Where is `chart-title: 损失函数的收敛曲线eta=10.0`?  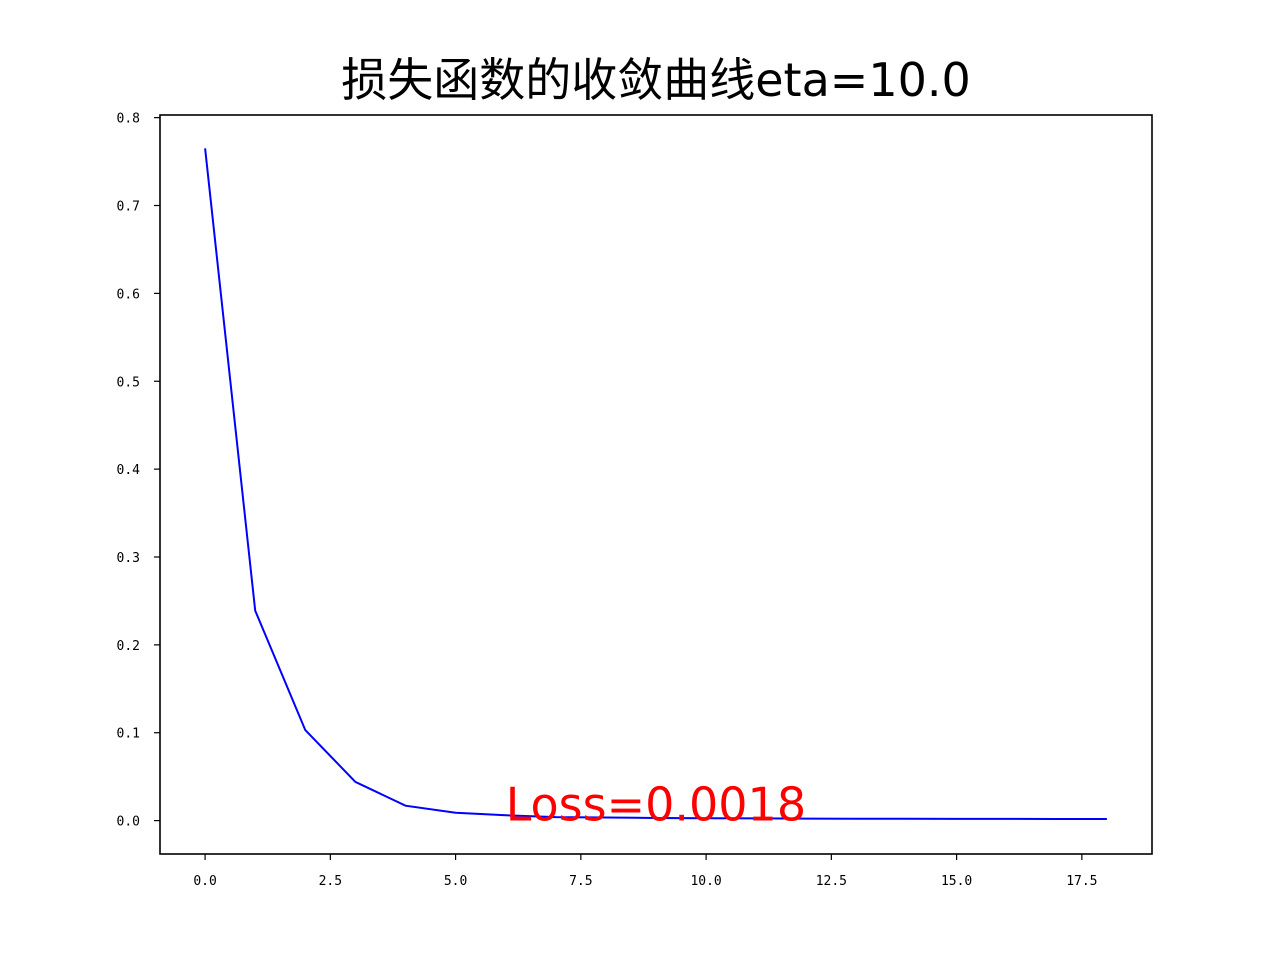 chart-title: 损失函数的收敛曲线eta=10.0 is located at coordinates (656, 80).